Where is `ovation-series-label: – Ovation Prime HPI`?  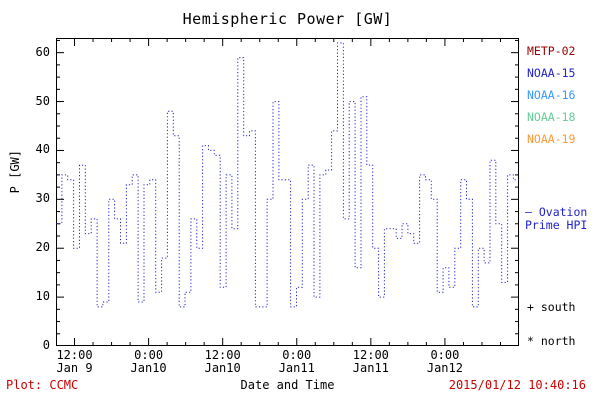 ovation-series-label: – Ovation Prime HPI is located at coordinates (556, 219).